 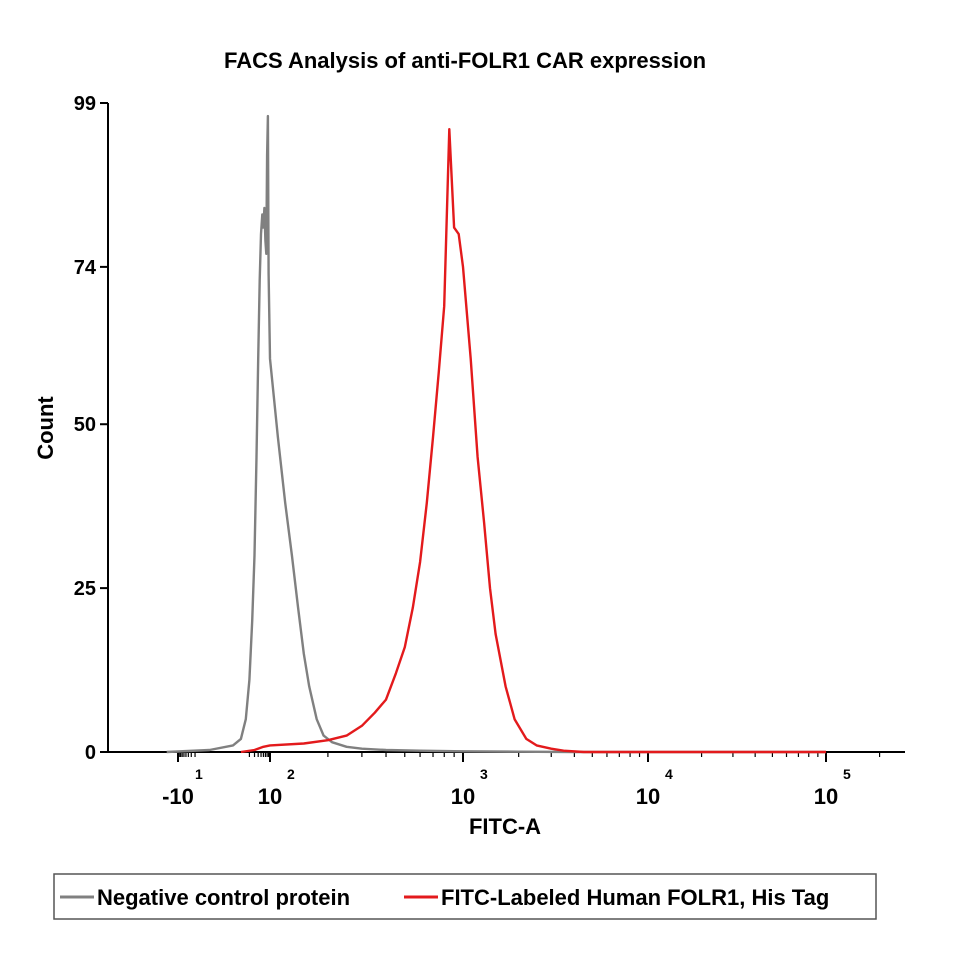 I want to click on x-axis-label: FITC-A, so click(x=505, y=826).